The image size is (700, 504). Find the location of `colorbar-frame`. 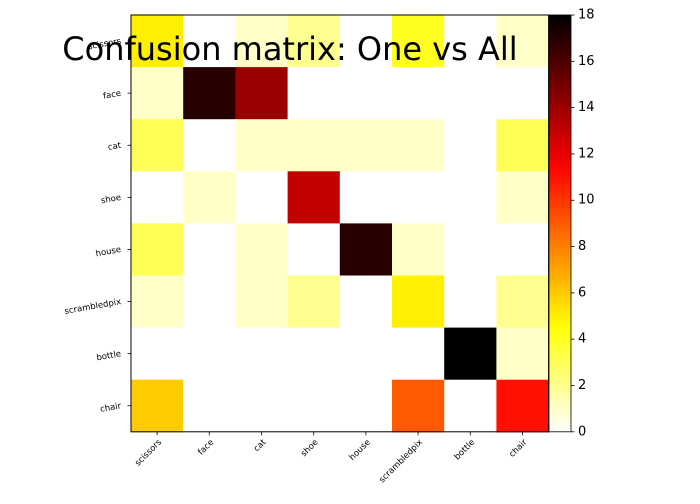

colorbar-frame is located at coordinates (560, 223).